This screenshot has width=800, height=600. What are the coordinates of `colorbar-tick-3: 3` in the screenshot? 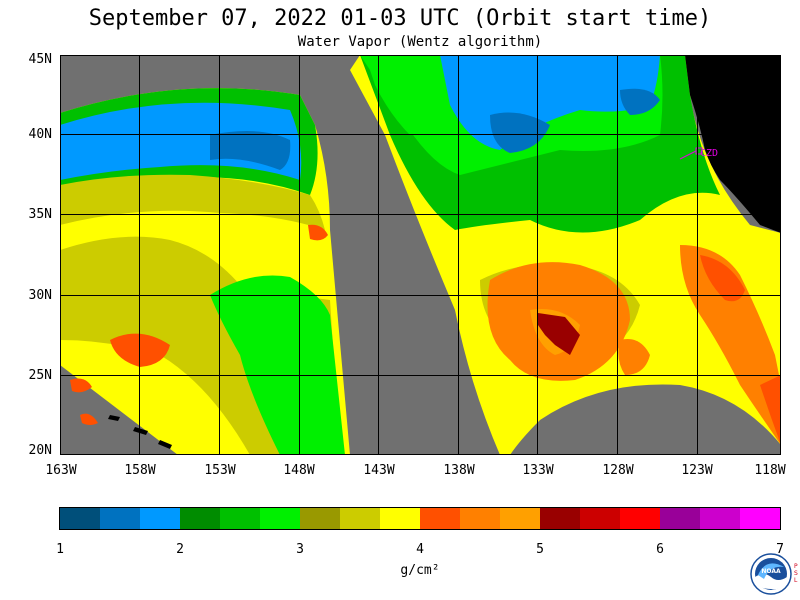 It's located at (300, 549).